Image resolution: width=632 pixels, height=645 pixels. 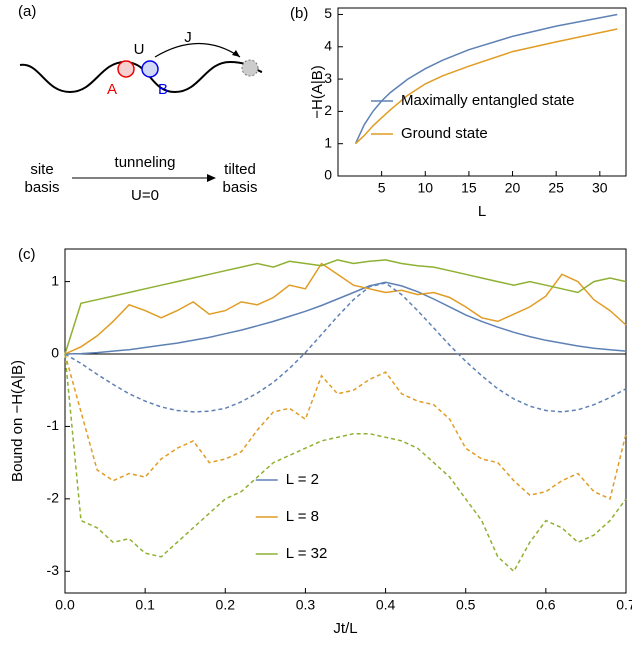 I want to click on y-tick-label: 2, so click(x=328, y=110).